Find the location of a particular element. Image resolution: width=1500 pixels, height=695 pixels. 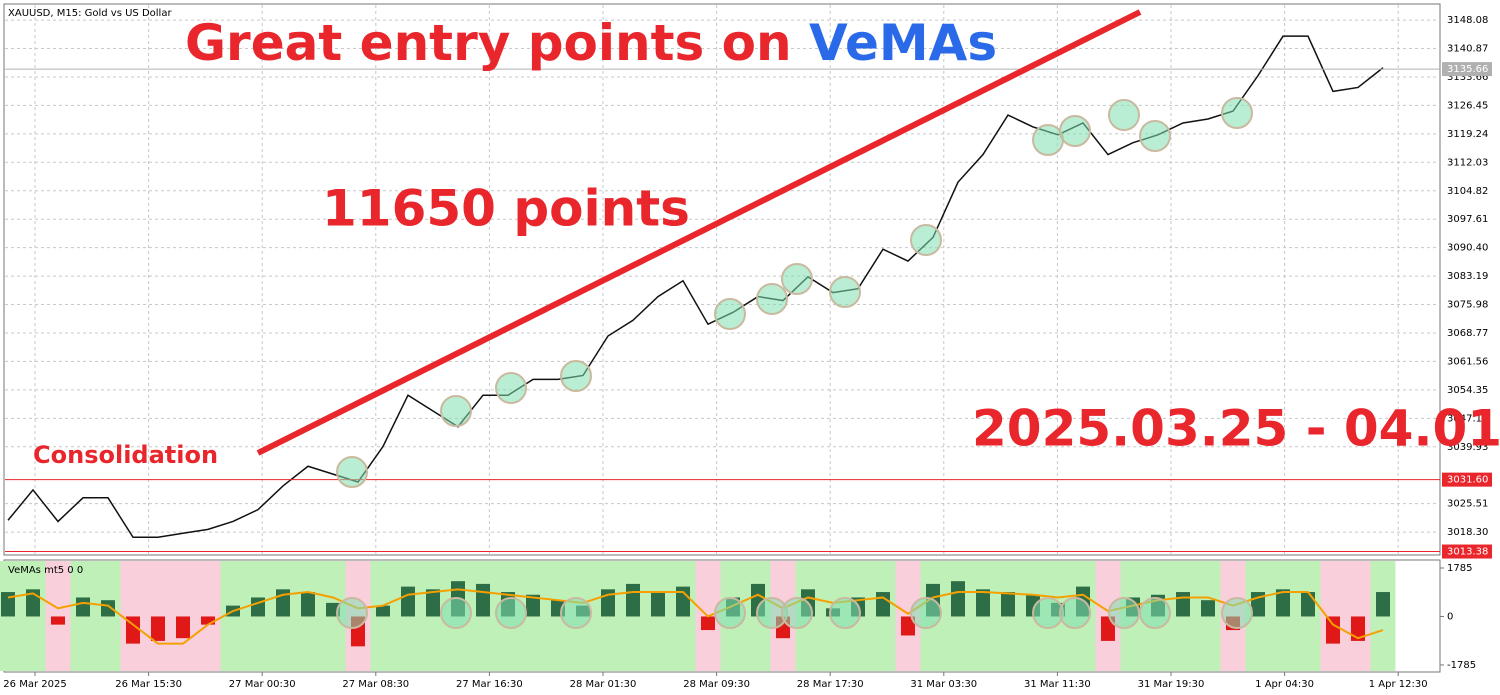

x-tick-label: 26 Mar 2025 is located at coordinates (34, 684).